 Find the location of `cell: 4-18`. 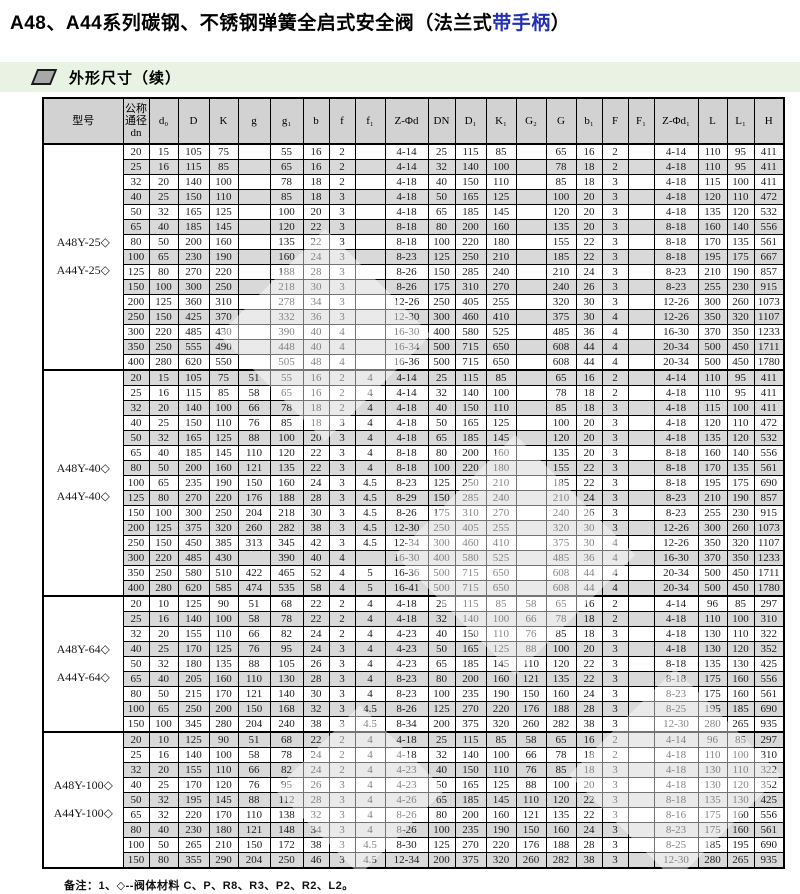

cell: 4-18 is located at coordinates (676, 197).